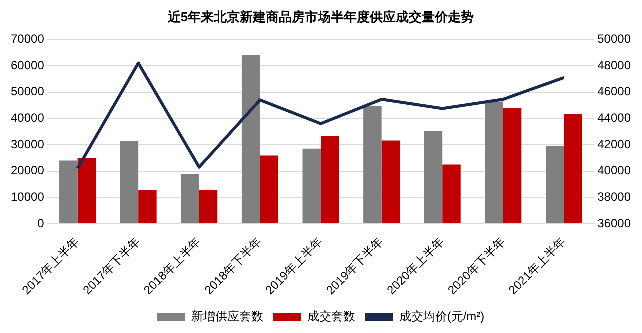  I want to click on y-tick-label: 30000, so click(27, 144).